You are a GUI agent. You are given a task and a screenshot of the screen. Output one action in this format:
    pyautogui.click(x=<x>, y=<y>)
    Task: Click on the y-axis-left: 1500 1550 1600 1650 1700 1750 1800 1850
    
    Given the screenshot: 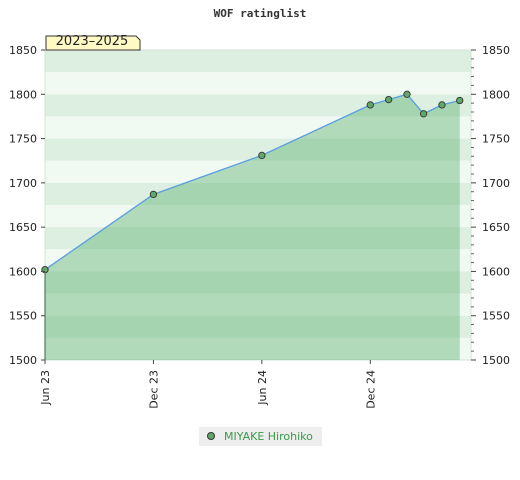 What is the action you would take?
    pyautogui.click(x=27, y=205)
    